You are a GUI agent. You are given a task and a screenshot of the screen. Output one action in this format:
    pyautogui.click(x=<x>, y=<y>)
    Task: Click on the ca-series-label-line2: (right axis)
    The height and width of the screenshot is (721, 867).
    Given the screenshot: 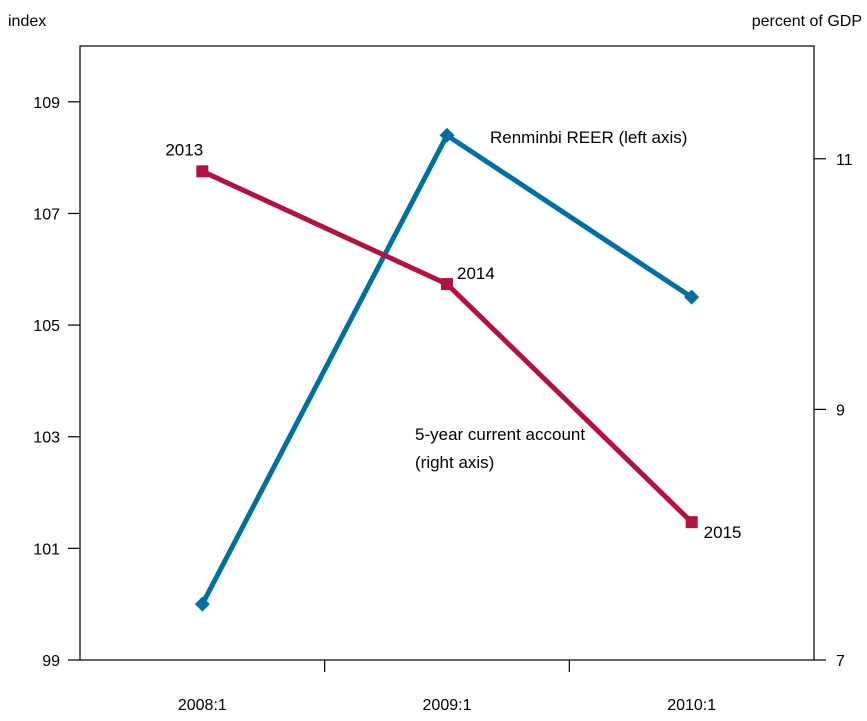 What is the action you would take?
    pyautogui.click(x=454, y=462)
    